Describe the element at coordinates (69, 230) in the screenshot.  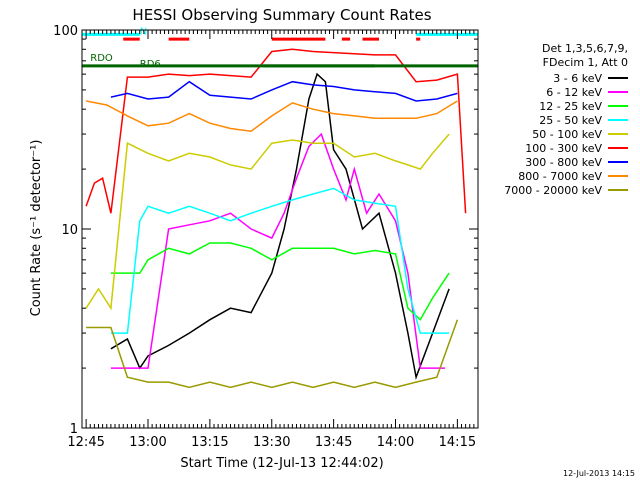
I see `y-tick-label-1: 10` at that location.